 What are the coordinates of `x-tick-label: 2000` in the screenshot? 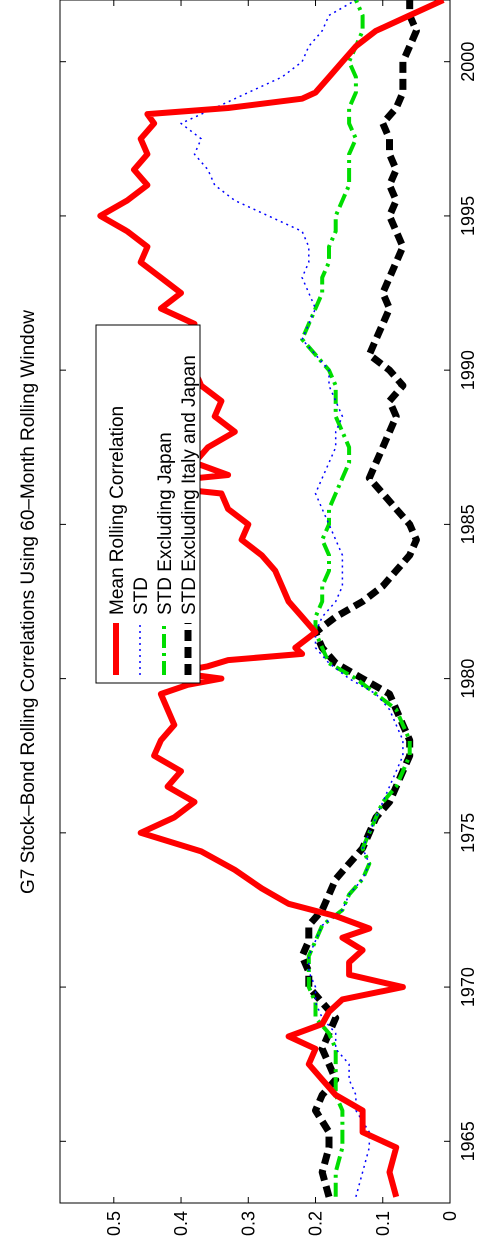 It's located at (468, 62).